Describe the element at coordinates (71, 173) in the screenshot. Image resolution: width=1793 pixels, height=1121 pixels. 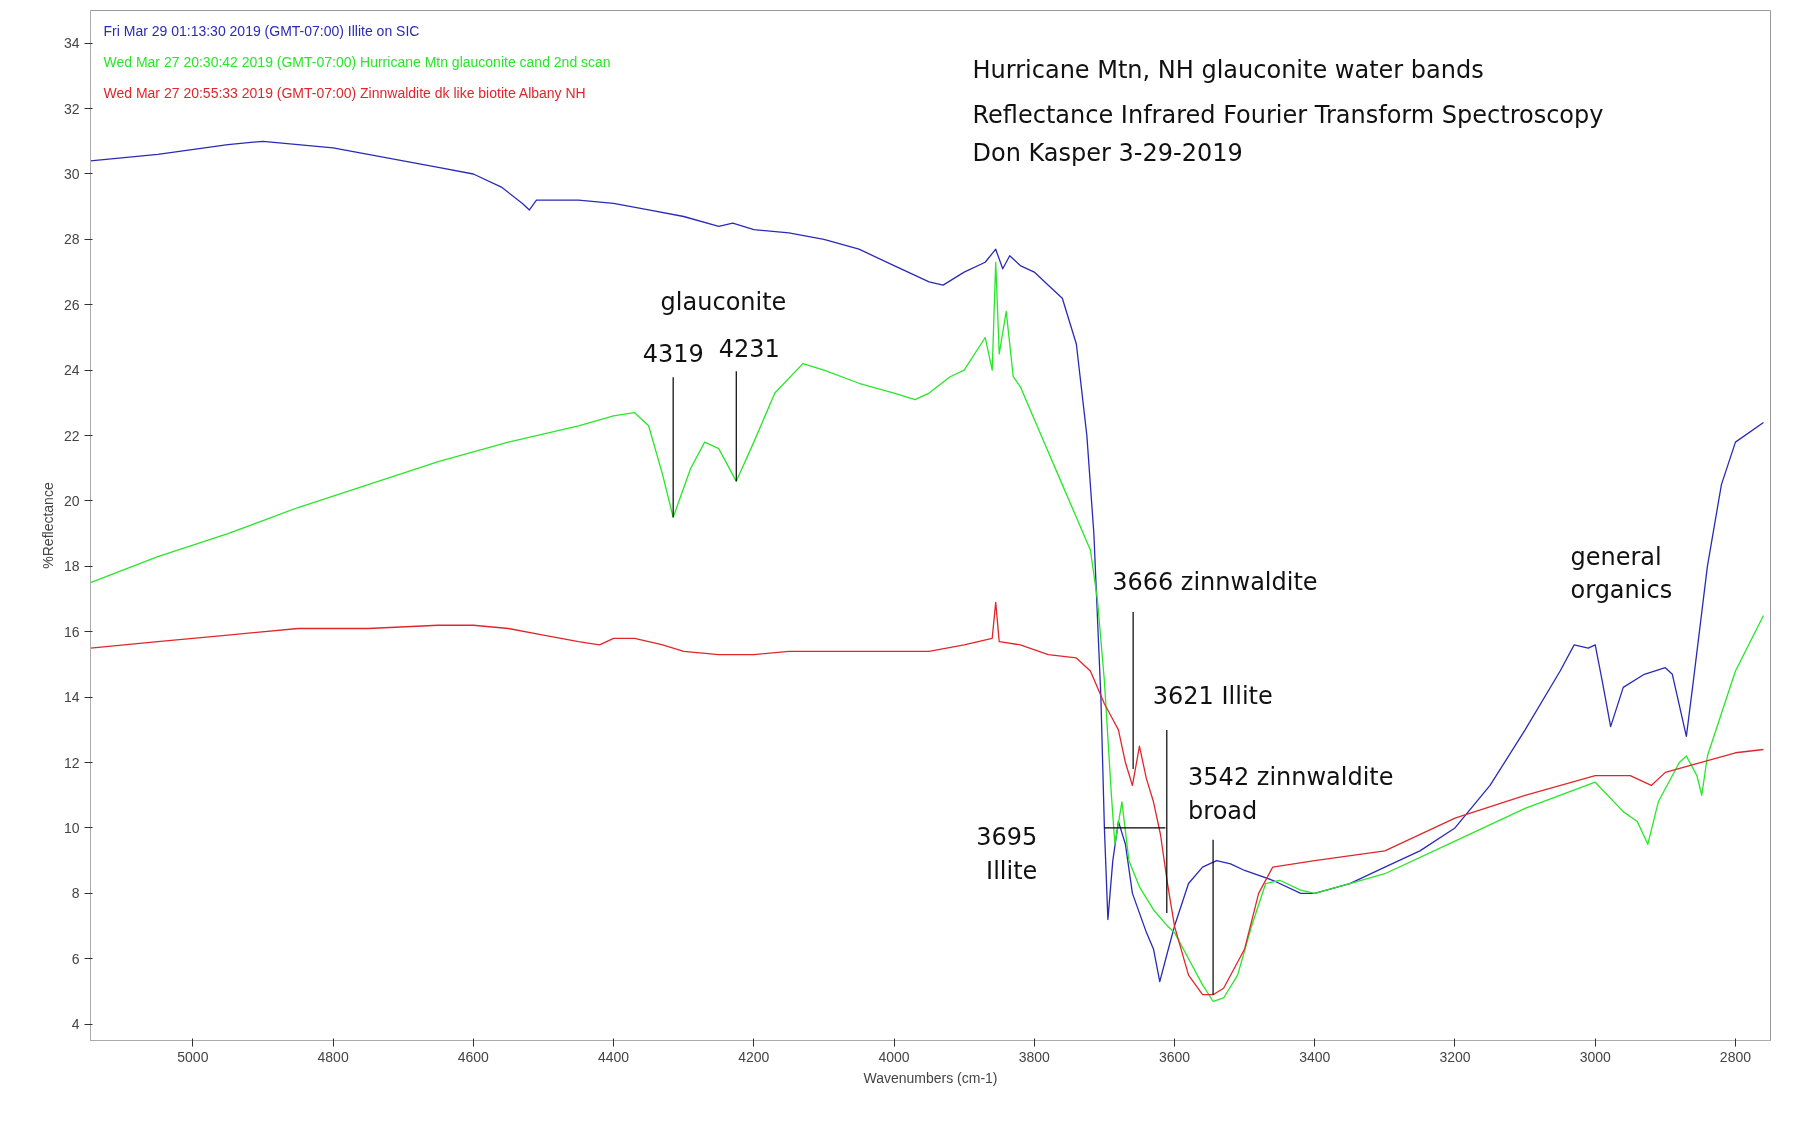
I see `y-tick-label: 30` at that location.